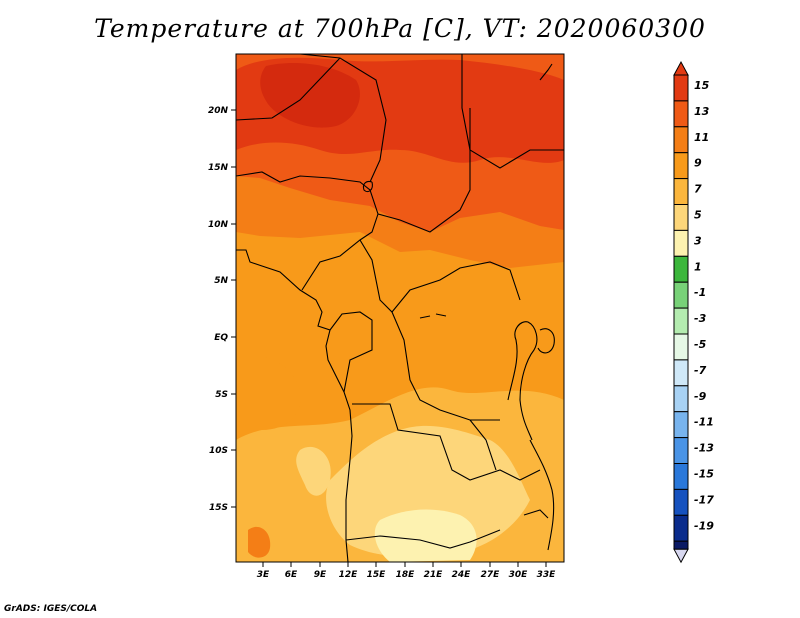 The width and height of the screenshot is (800, 618). I want to click on colorbar-label: 3, so click(698, 240).